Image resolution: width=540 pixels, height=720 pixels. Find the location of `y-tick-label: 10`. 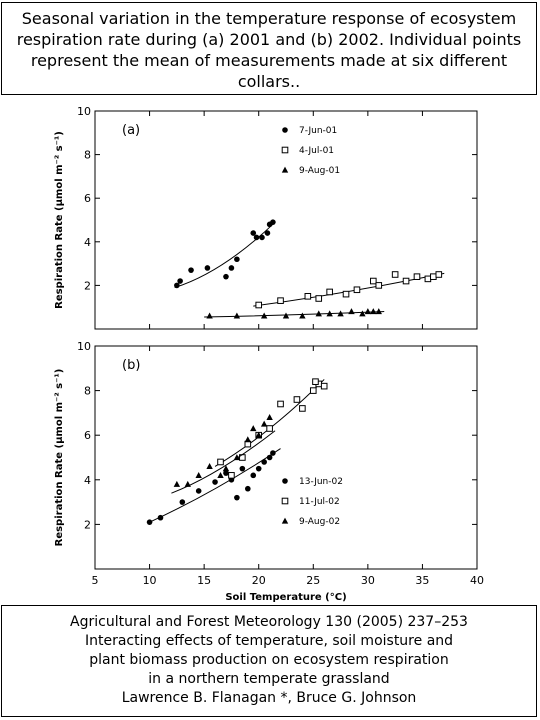

y-tick-label: 10 is located at coordinates (84, 346).